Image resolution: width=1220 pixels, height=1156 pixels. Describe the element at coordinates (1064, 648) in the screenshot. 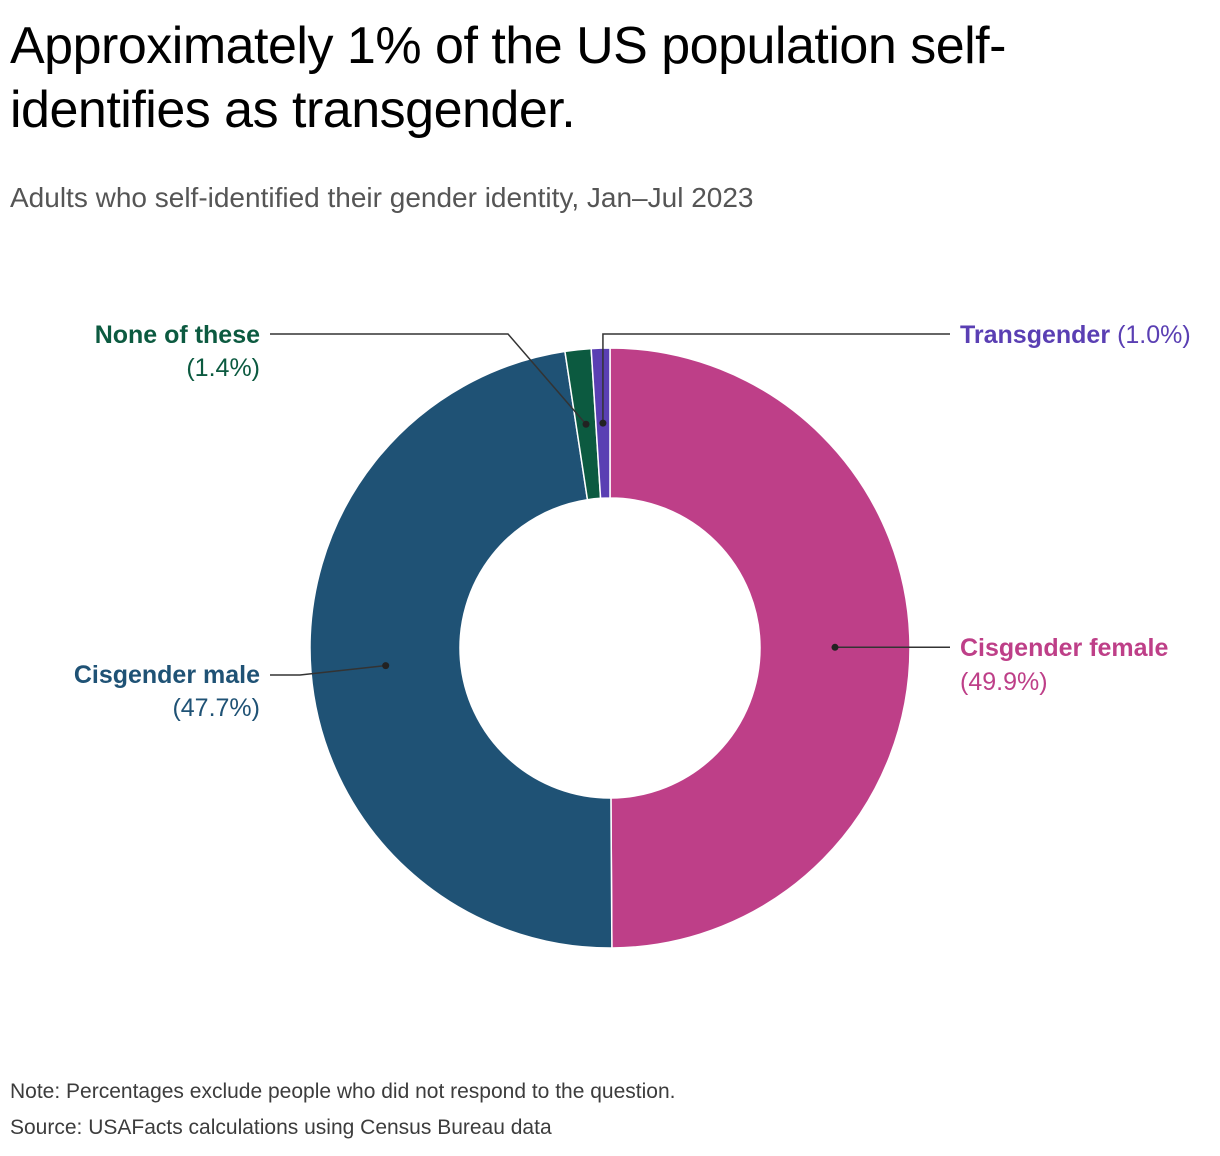

I see `label-cisgender-female-name: Cisgender female` at that location.